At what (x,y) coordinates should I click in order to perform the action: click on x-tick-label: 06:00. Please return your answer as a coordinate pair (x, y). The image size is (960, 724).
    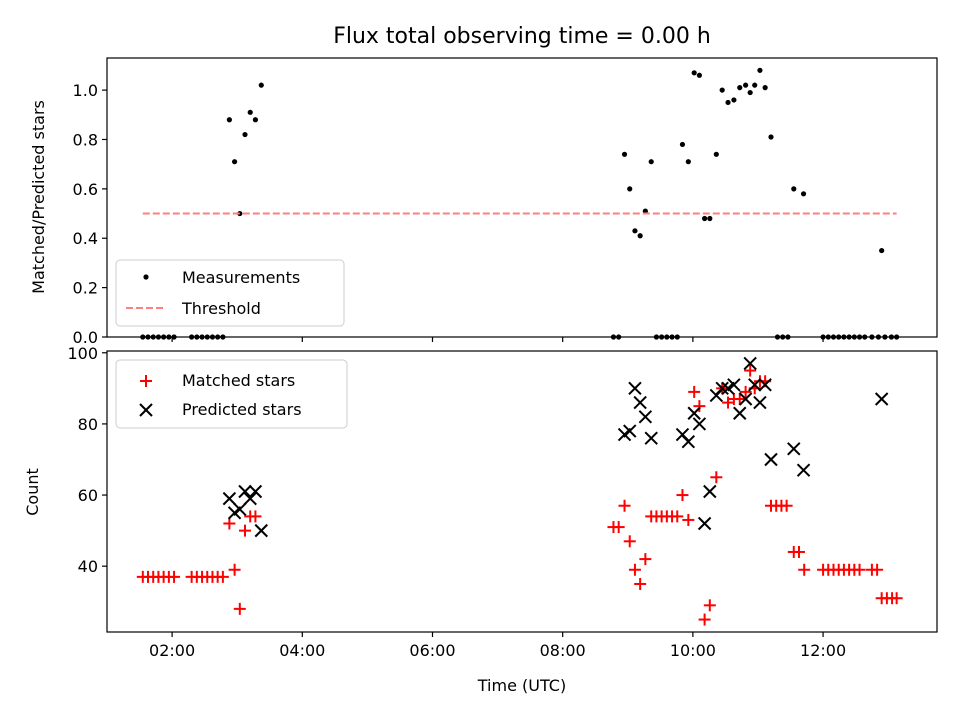
    Looking at the image, I should click on (432, 650).